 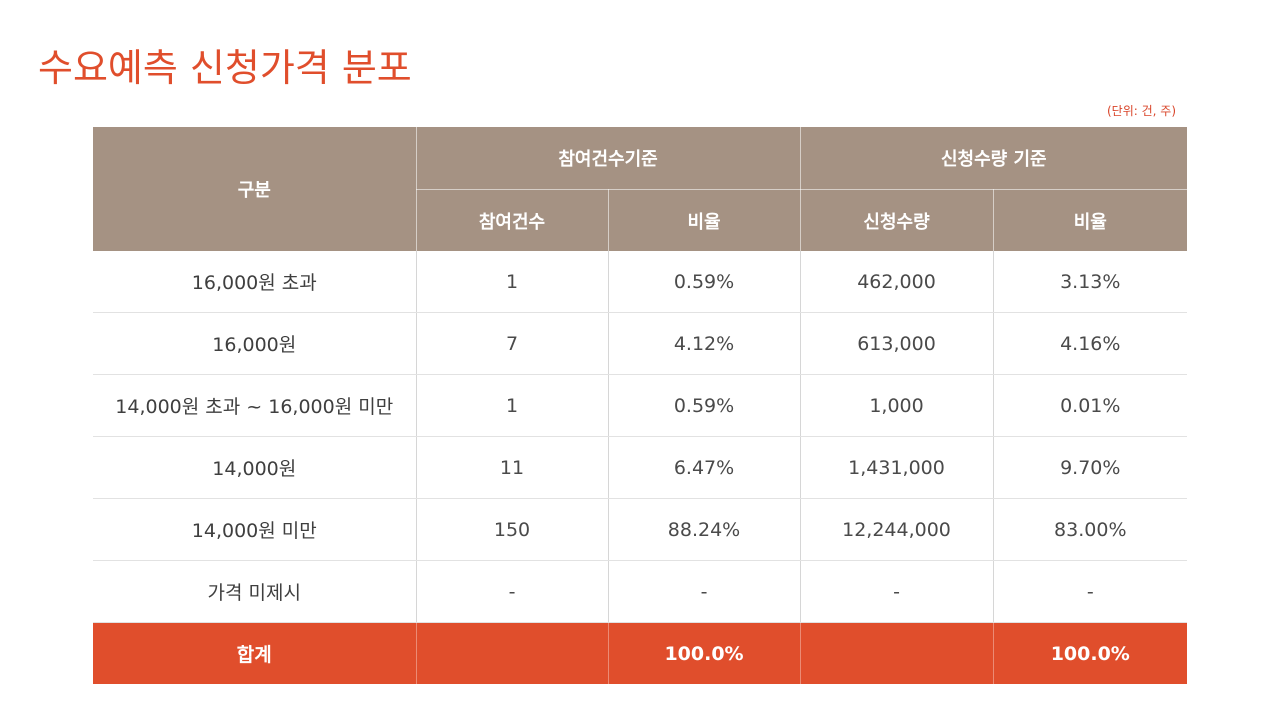 What do you see at coordinates (1090, 282) in the screenshot?
I see `quantity-ratio-cell: 3.13%` at bounding box center [1090, 282].